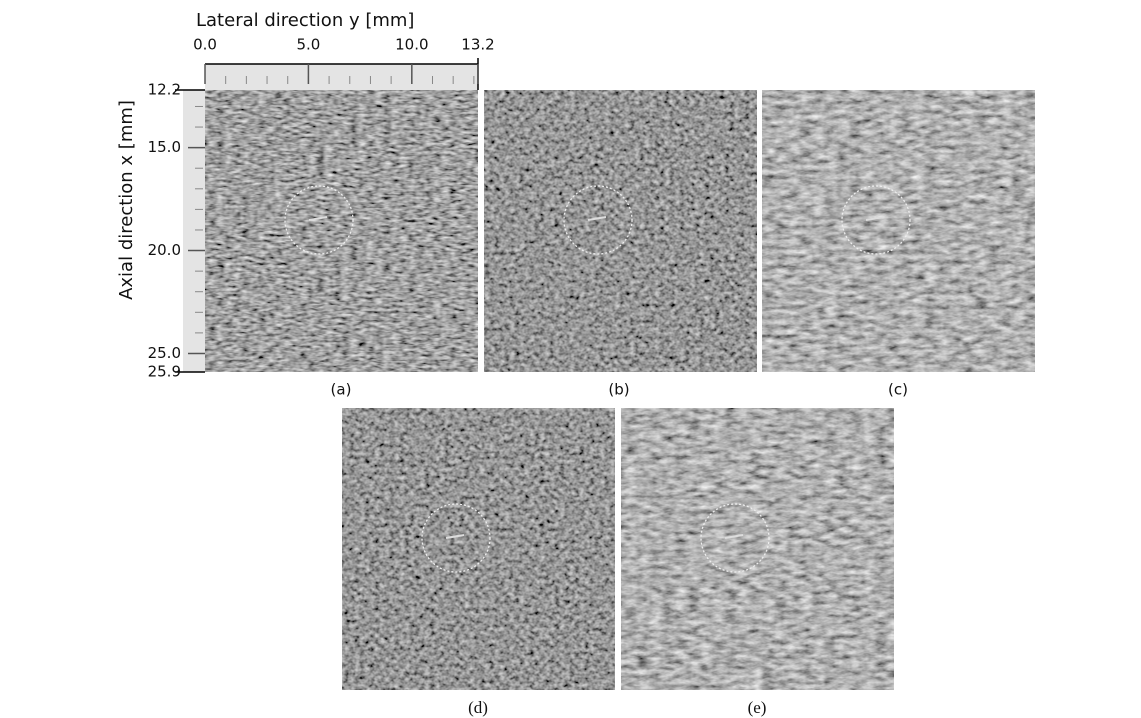 Image resolution: width=1141 pixels, height=718 pixels. Describe the element at coordinates (411, 45) in the screenshot. I see `x-tick-label: 10.0` at that location.